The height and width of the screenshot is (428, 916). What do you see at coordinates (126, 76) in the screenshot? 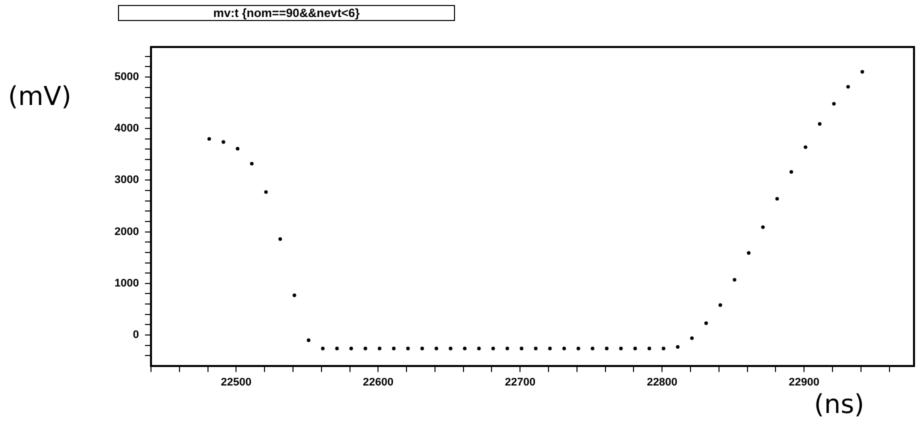
I see `y-tick-label: 5000` at bounding box center [126, 76].